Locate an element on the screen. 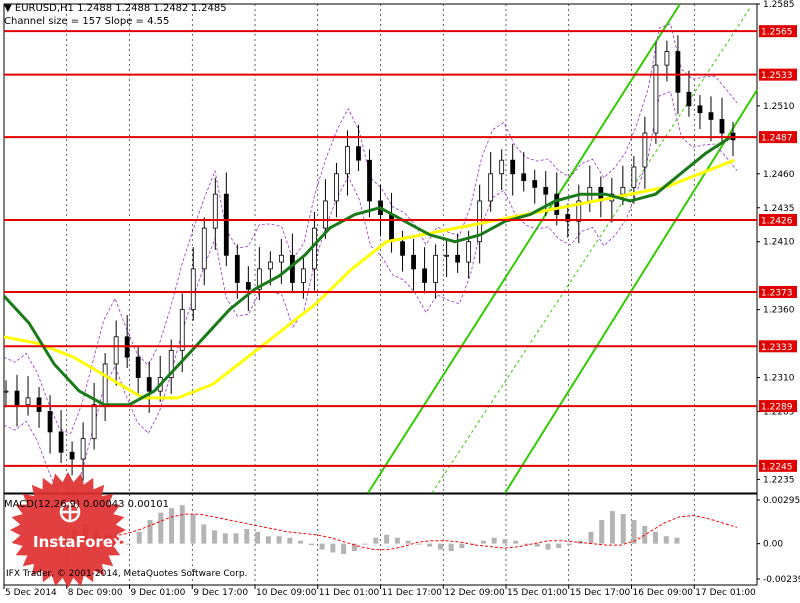 The width and height of the screenshot is (800, 603). y-tick-label: 1.2310 is located at coordinates (779, 379).